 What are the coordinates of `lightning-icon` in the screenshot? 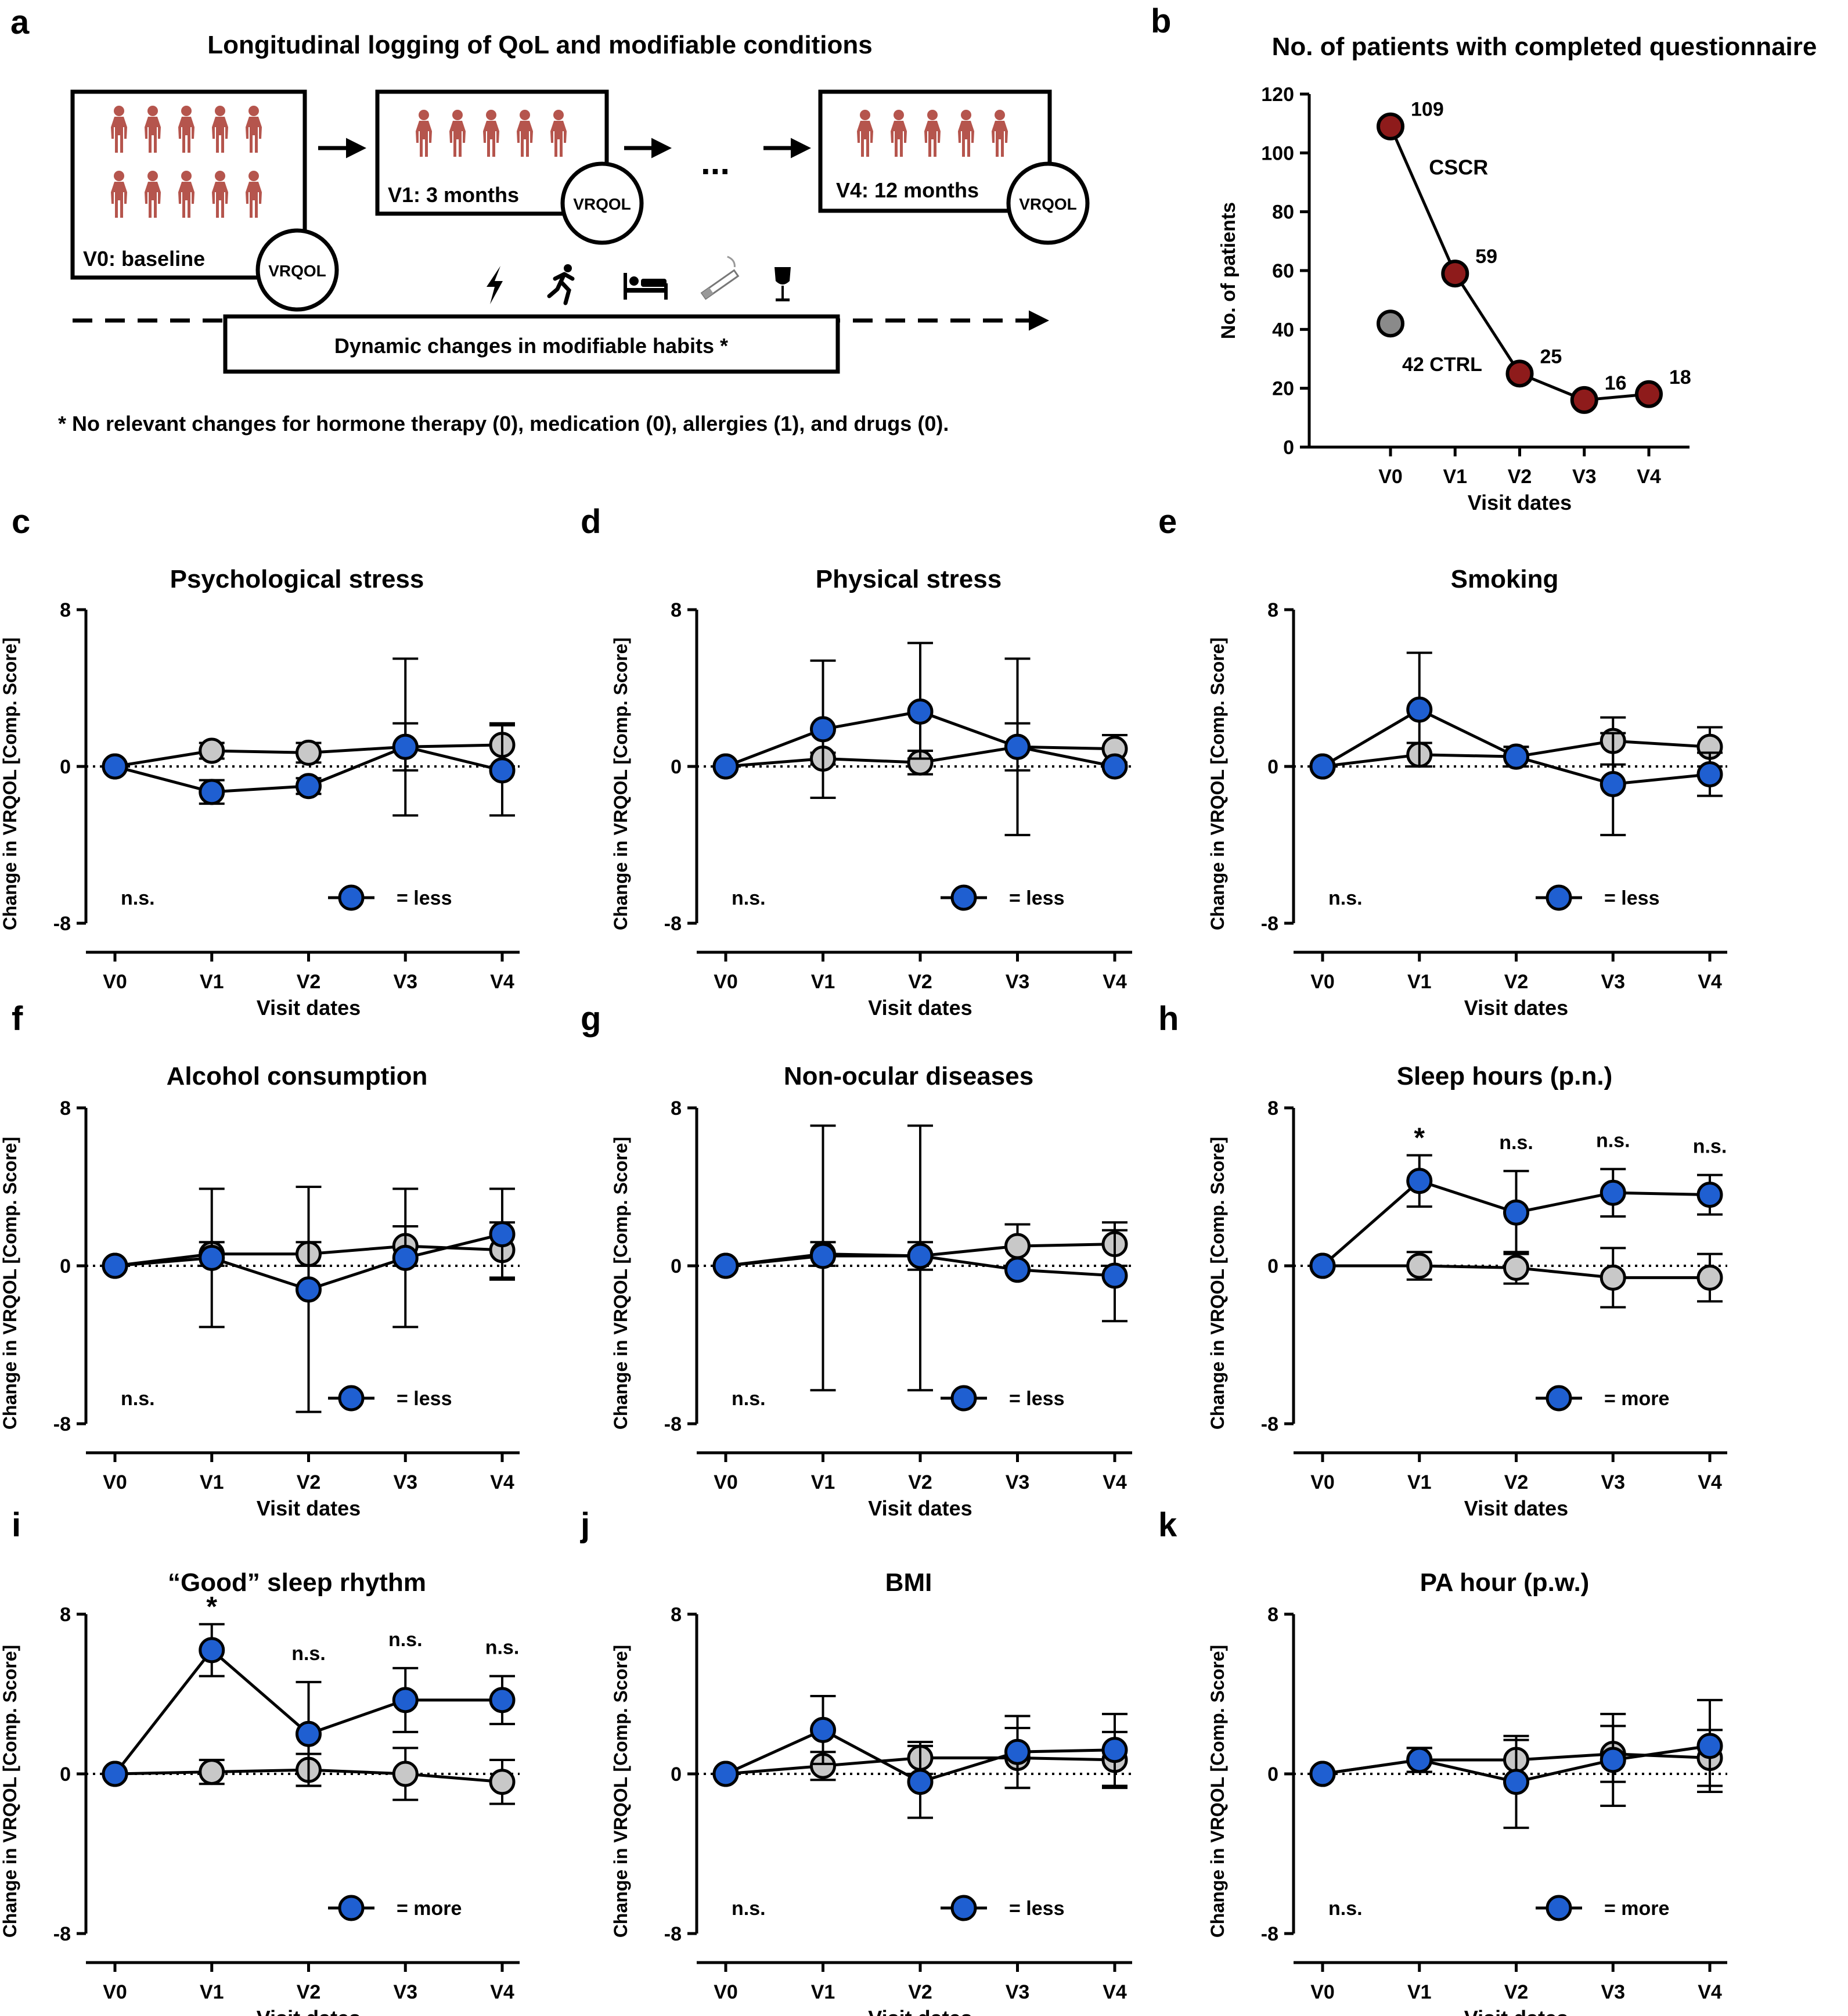 It's located at (495, 285).